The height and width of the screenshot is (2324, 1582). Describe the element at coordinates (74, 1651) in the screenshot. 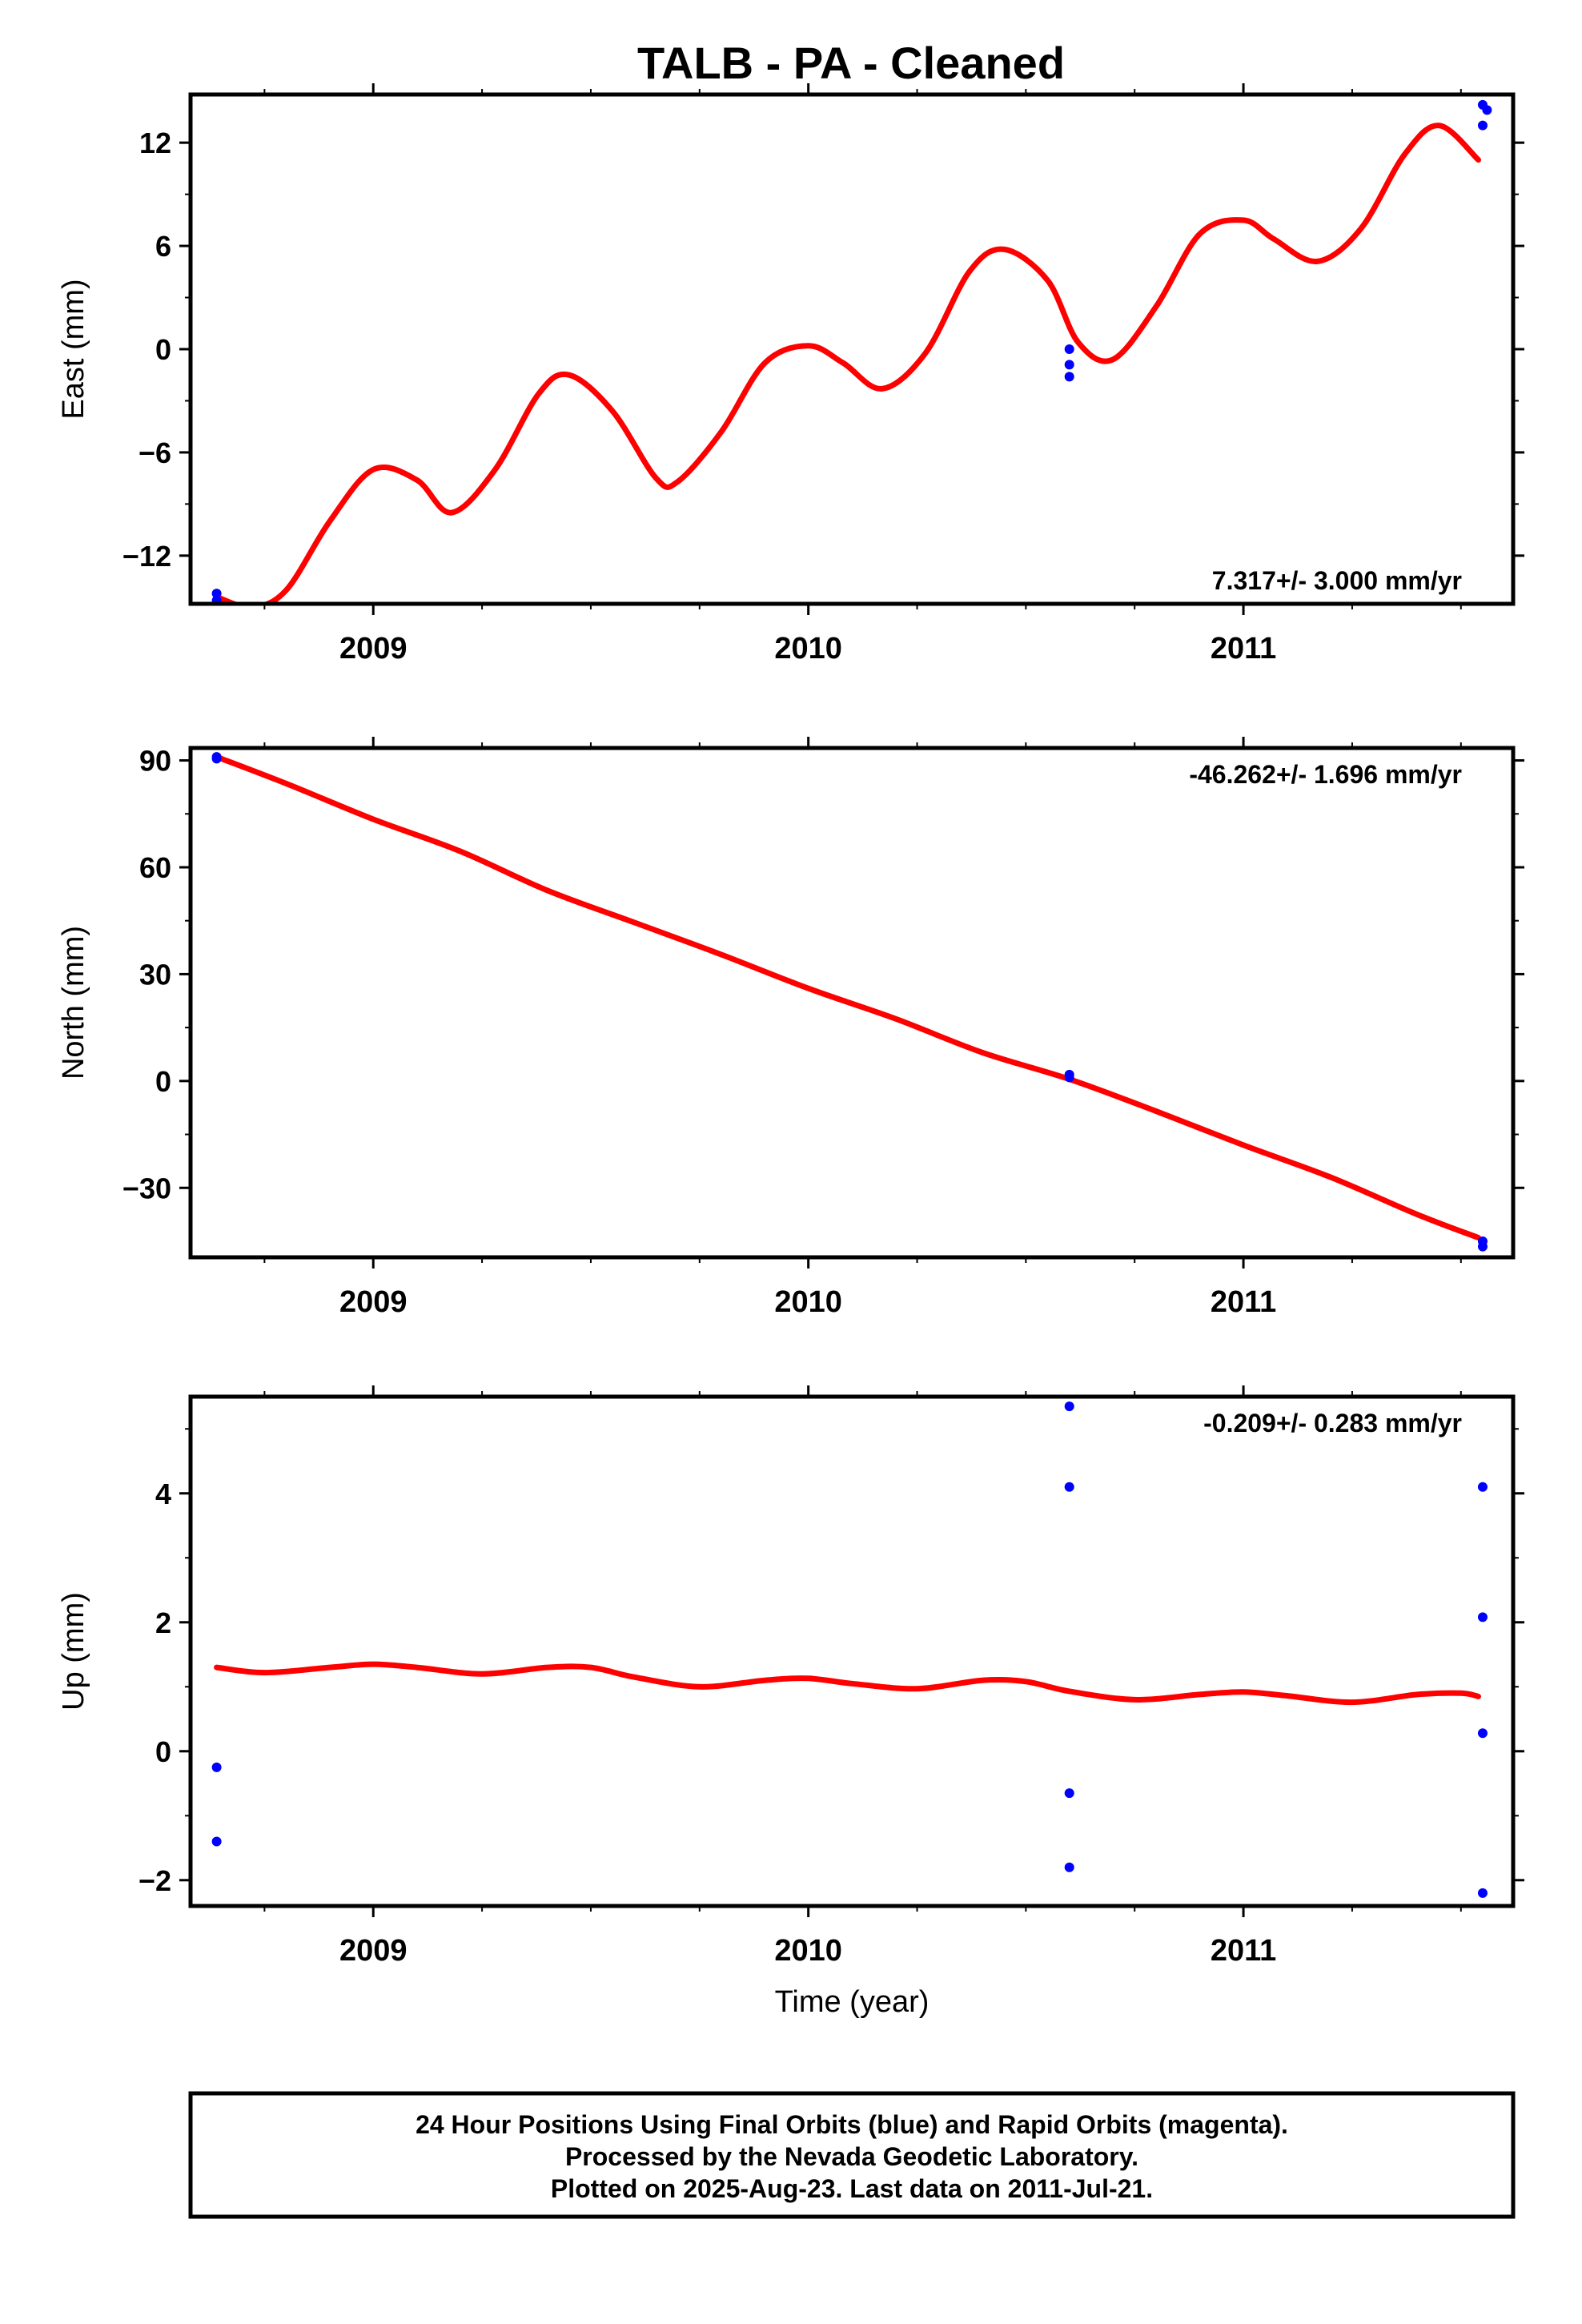

I see `y-axis-label-up: Up (mm)` at that location.